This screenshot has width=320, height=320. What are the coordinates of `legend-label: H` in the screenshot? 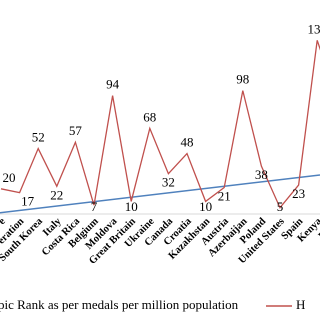 It's located at (300, 304).